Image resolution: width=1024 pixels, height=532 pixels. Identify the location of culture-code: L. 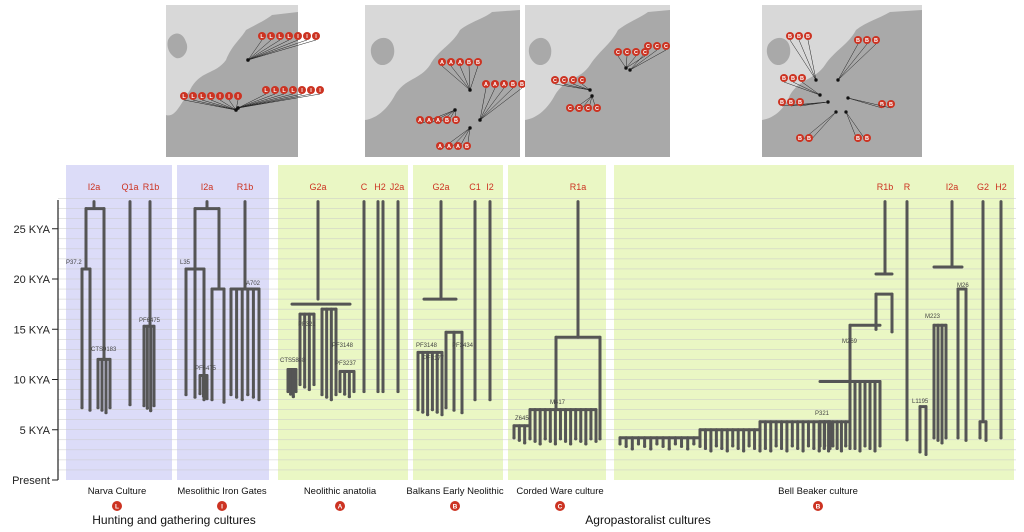
(117, 507).